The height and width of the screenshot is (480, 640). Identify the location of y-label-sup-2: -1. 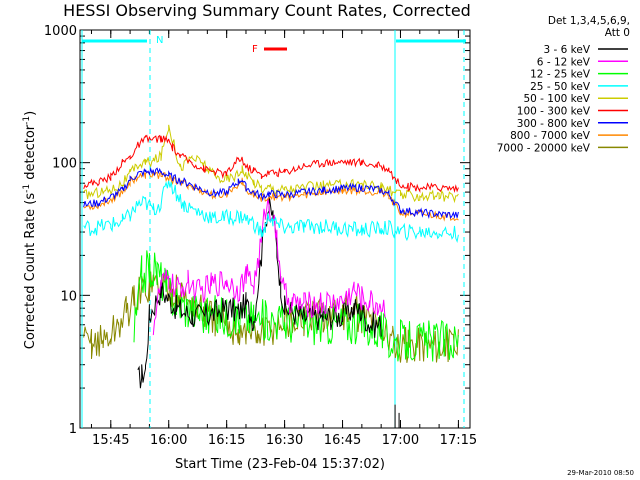
(27, 120).